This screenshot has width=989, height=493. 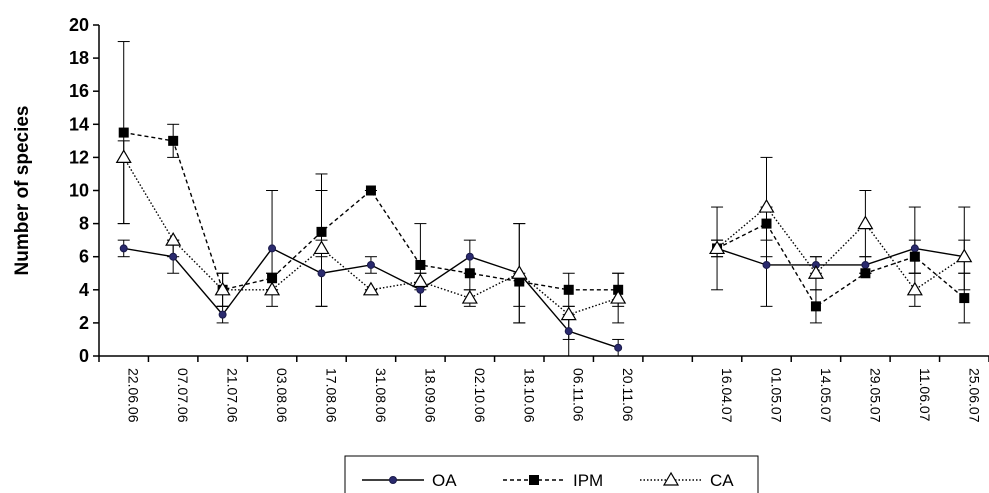 I want to click on y-axis-label: Number of species, so click(x=22, y=191).